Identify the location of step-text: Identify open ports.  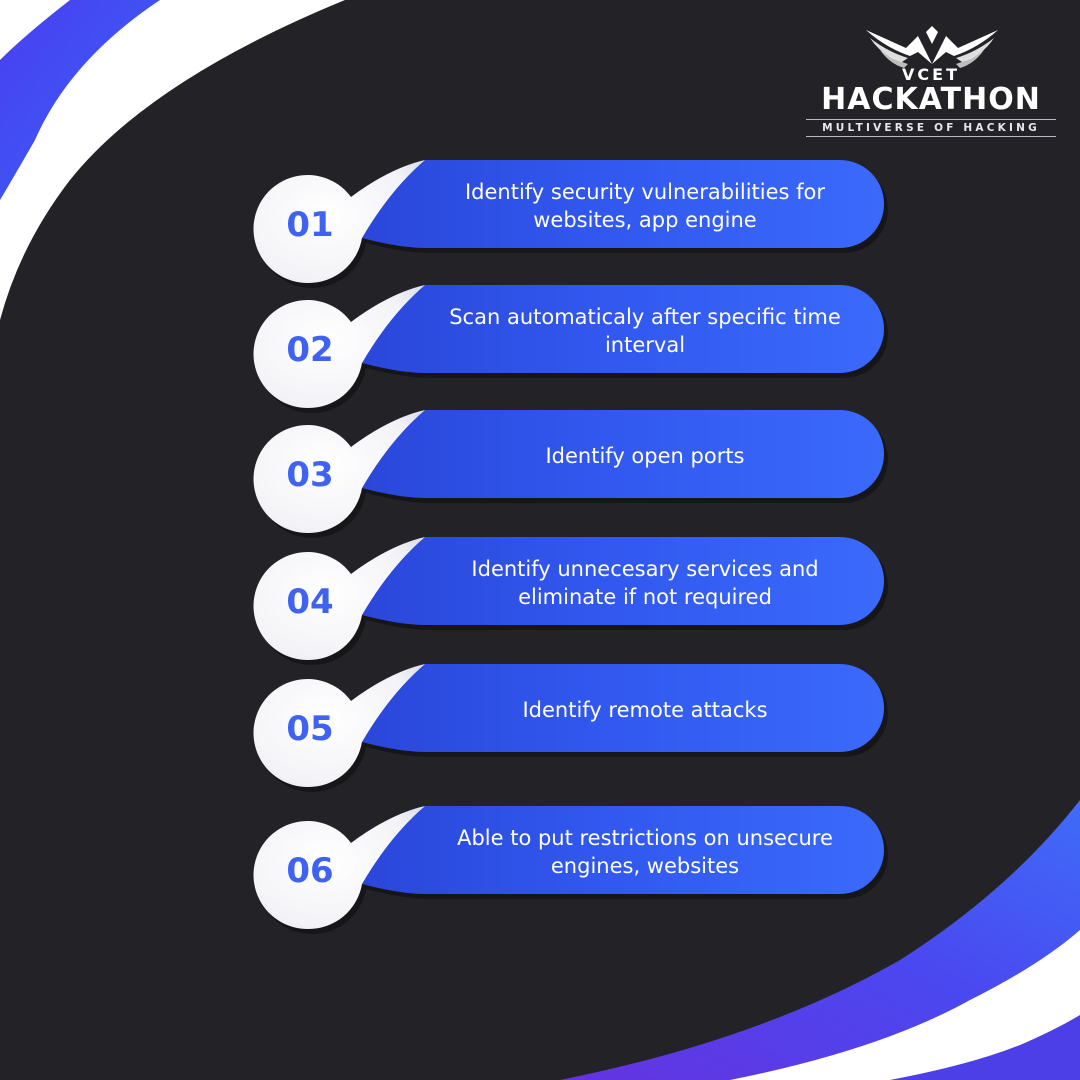
(645, 456).